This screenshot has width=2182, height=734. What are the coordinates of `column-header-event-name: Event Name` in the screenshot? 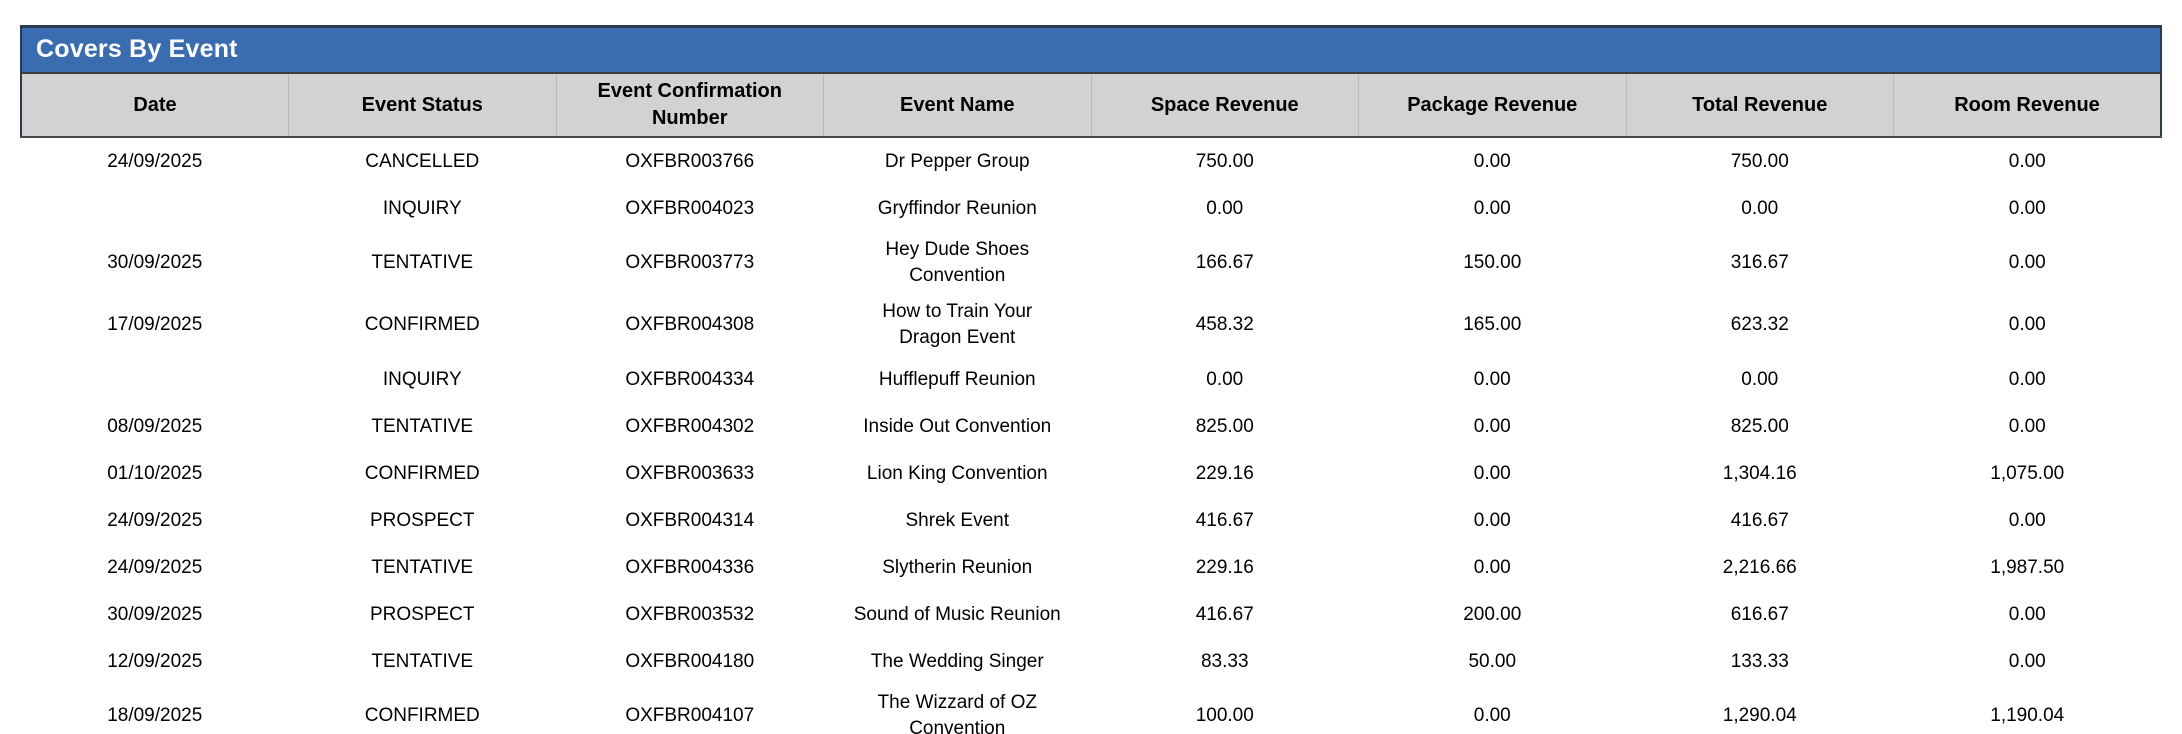 It's located at (957, 105).